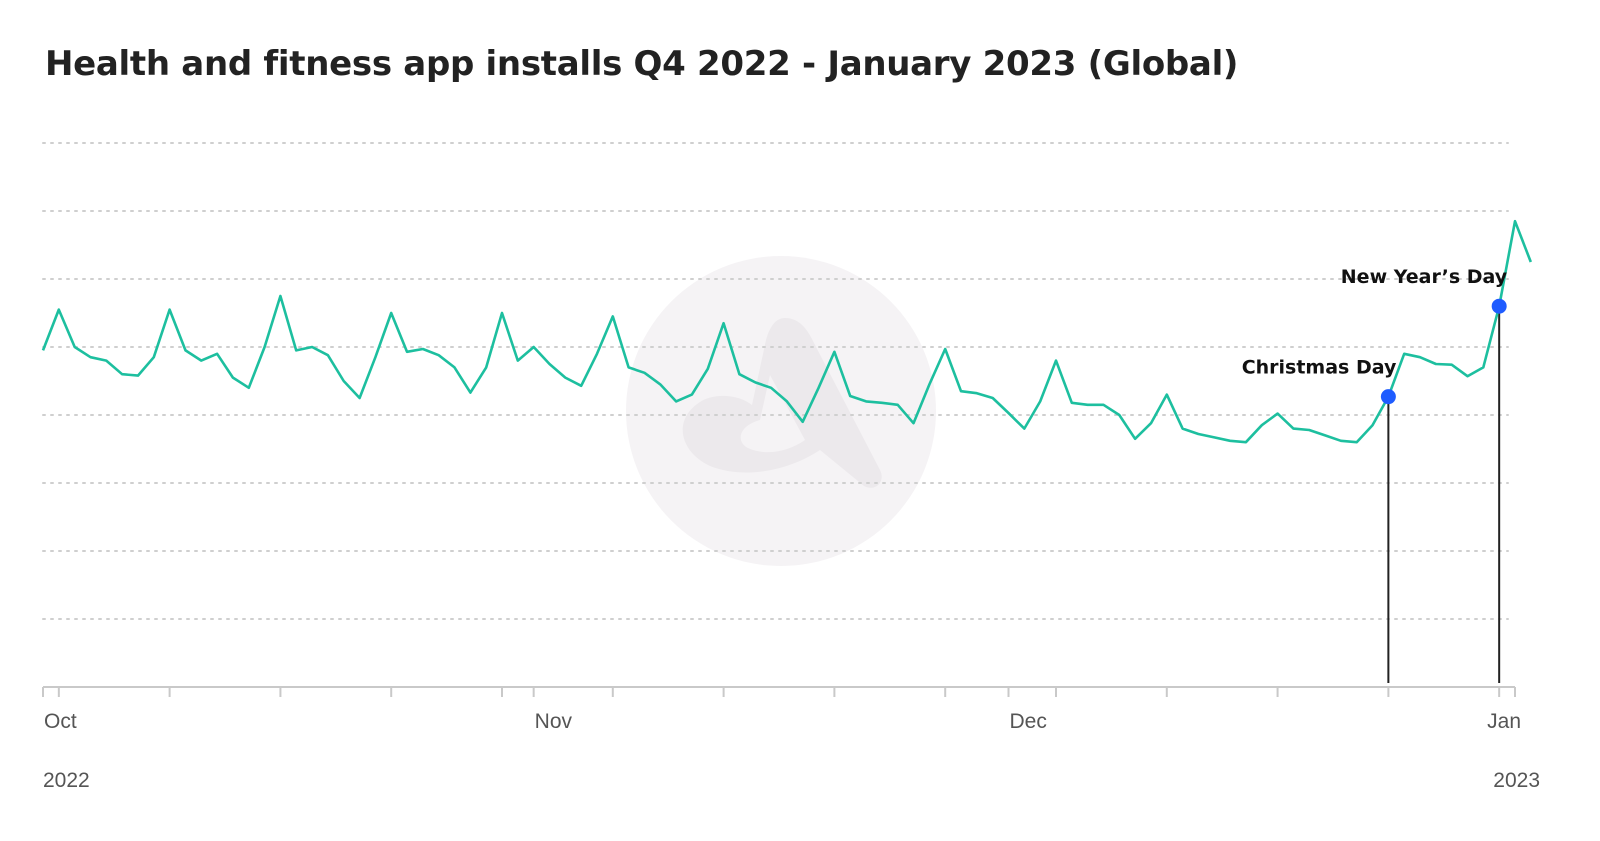 This screenshot has height=841, width=1600. Describe the element at coordinates (1504, 721) in the screenshot. I see `x-tick-label: Jan` at that location.